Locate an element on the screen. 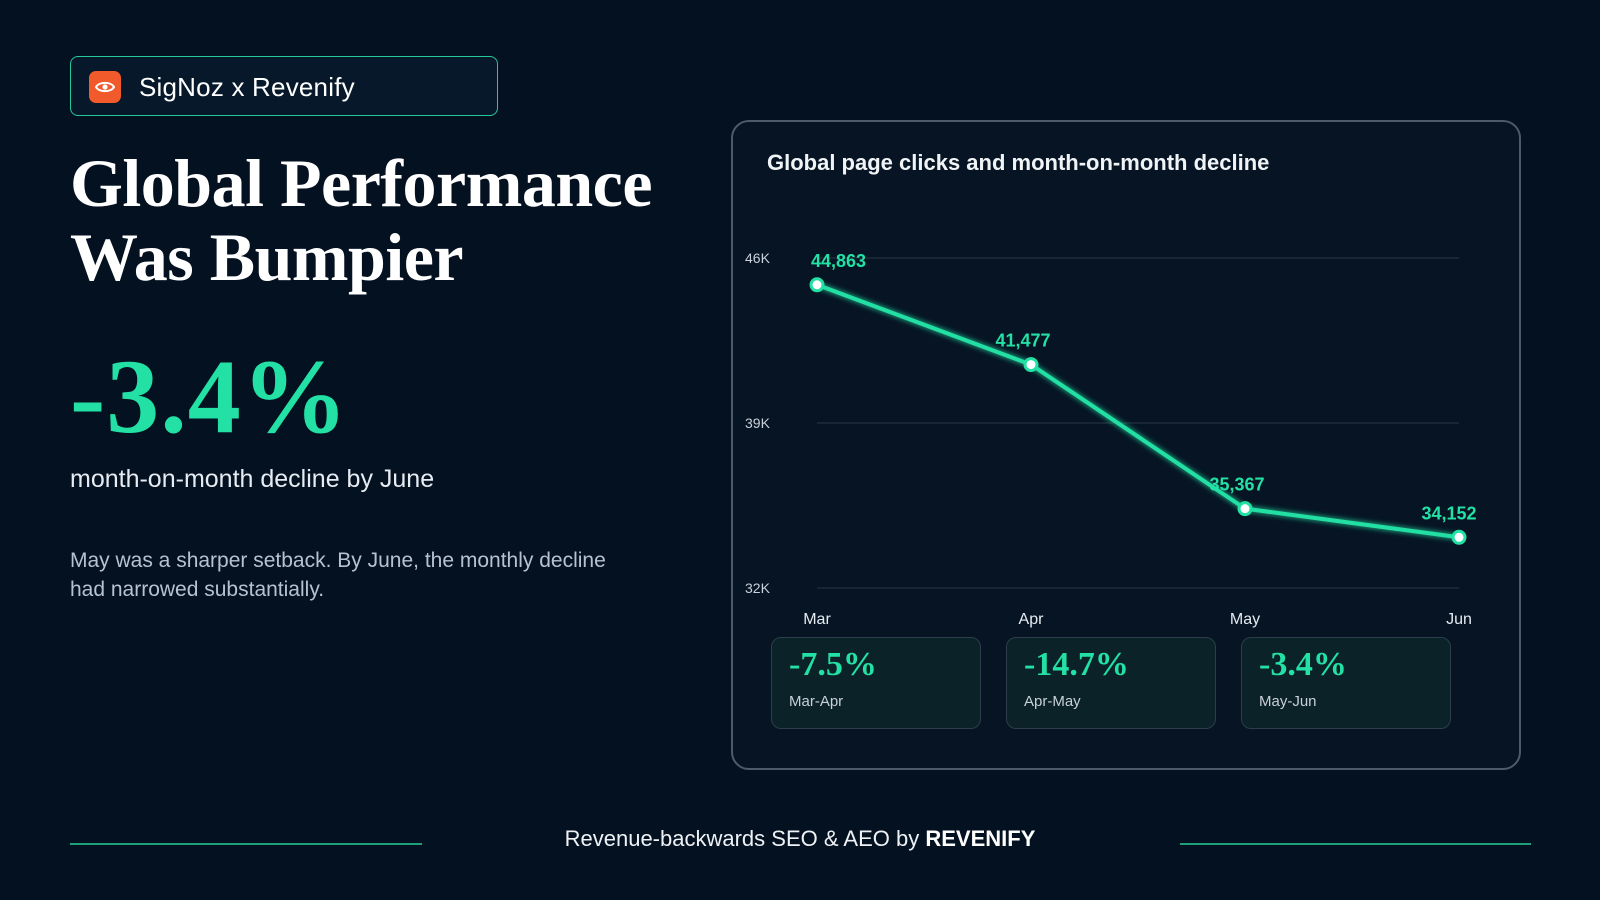 The image size is (1600, 900). headline-line-1: Global Performance is located at coordinates (361, 183).